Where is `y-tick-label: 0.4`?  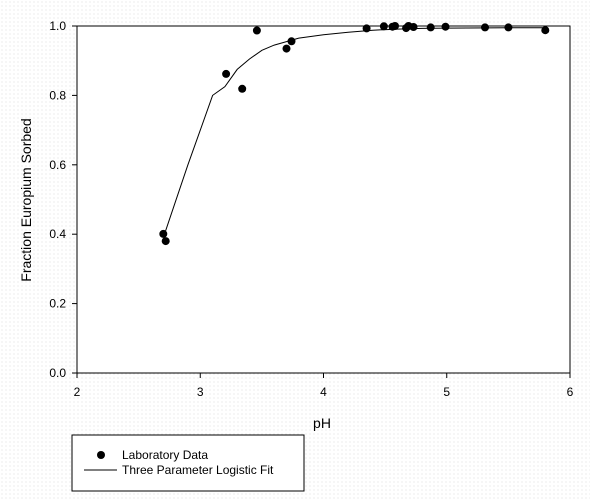
y-tick-label: 0.4 is located at coordinates (57, 234).